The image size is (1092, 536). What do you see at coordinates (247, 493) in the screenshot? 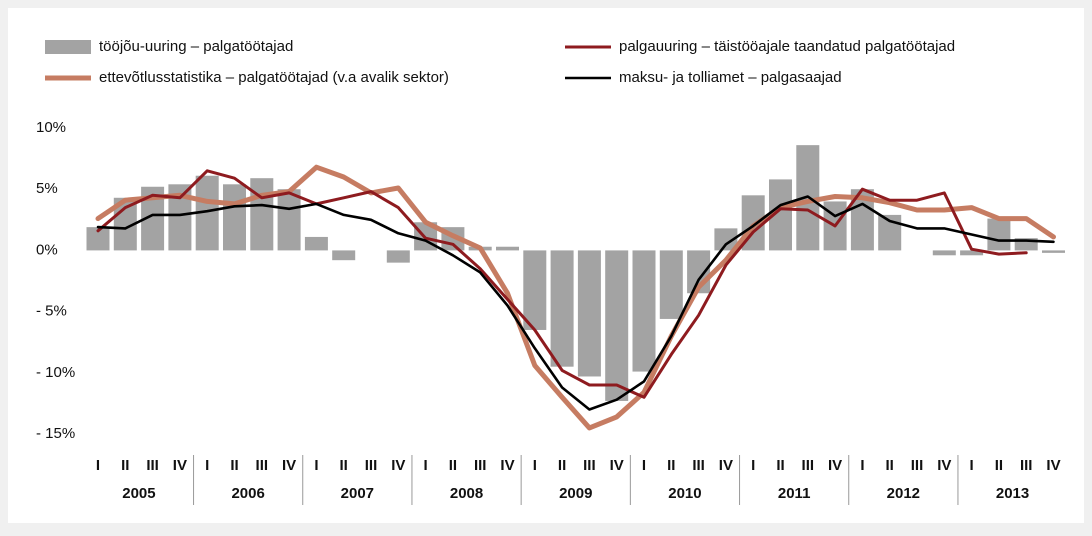
I see `year-label: 2006` at bounding box center [247, 493].